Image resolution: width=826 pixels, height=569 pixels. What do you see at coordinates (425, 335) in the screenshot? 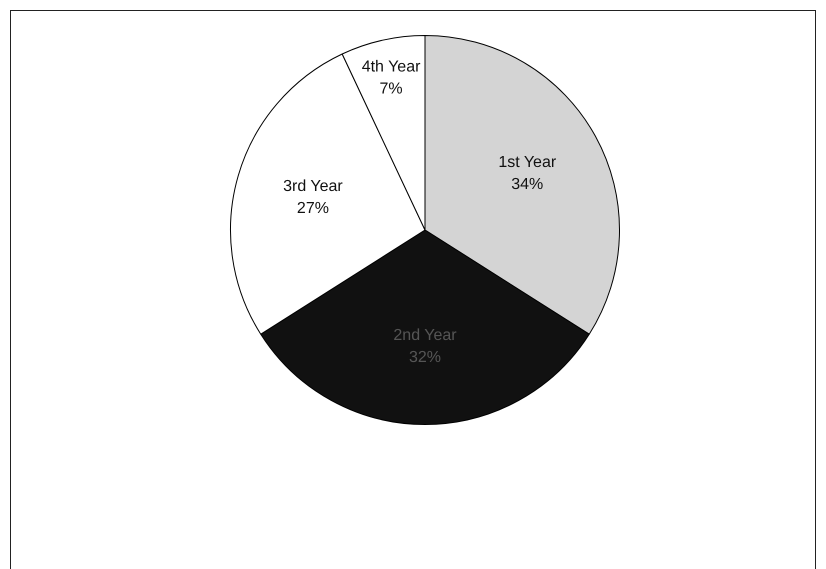
I see `slice-label: 2nd Year` at bounding box center [425, 335].